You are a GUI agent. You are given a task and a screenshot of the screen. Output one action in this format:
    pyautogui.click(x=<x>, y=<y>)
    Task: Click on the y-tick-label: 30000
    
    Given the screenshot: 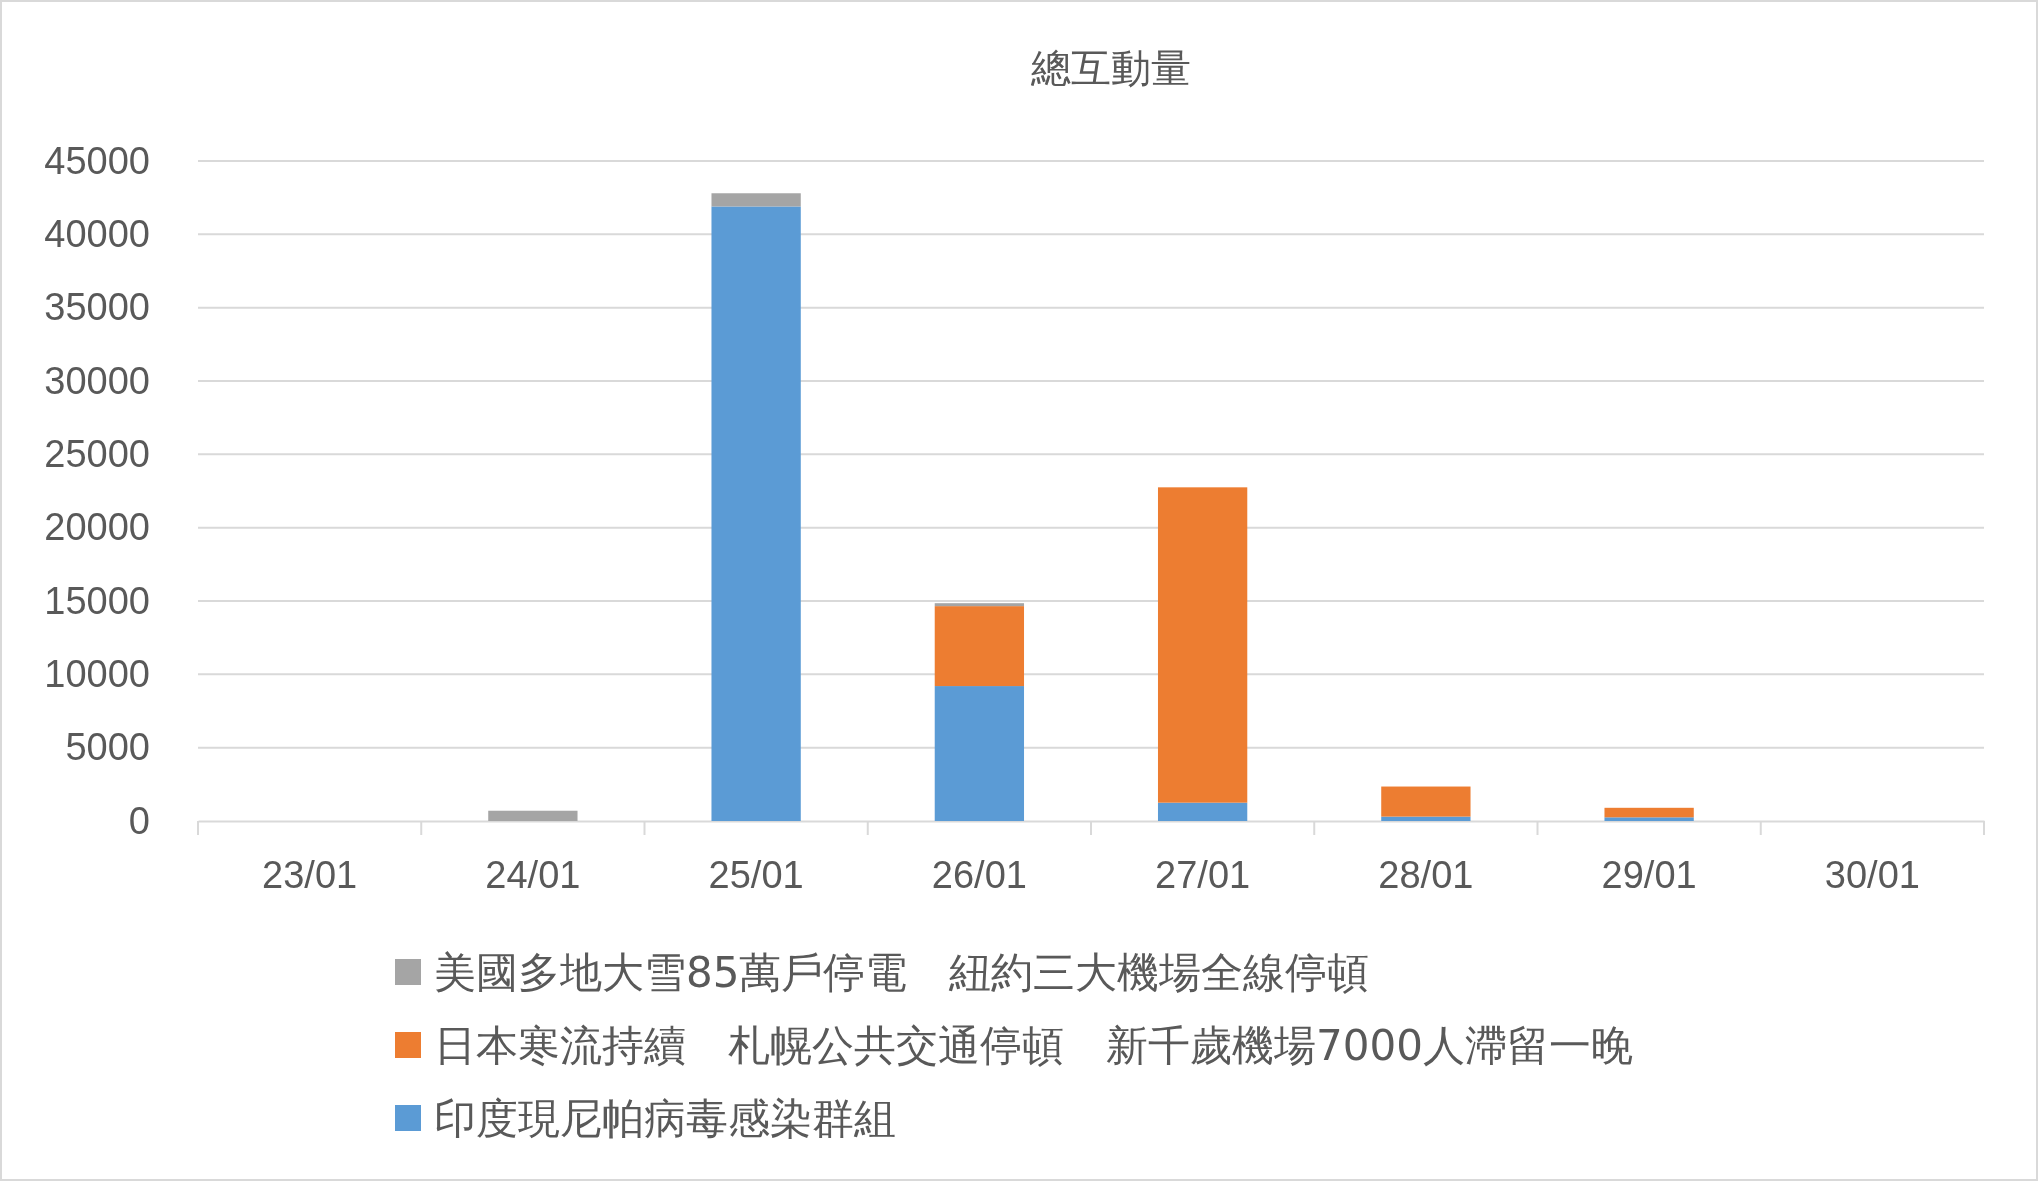 What is the action you would take?
    pyautogui.click(x=97, y=380)
    